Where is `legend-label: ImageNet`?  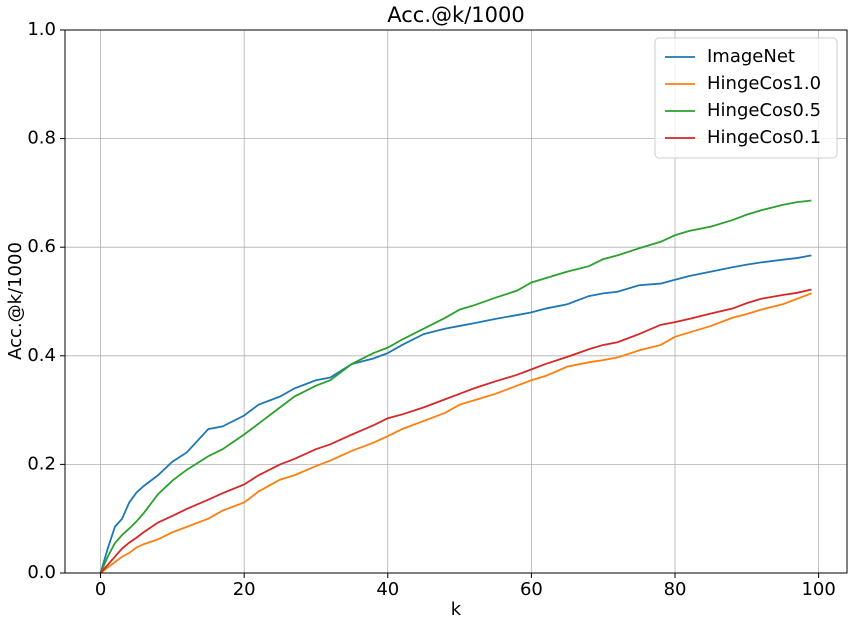 legend-label: ImageNet is located at coordinates (751, 56).